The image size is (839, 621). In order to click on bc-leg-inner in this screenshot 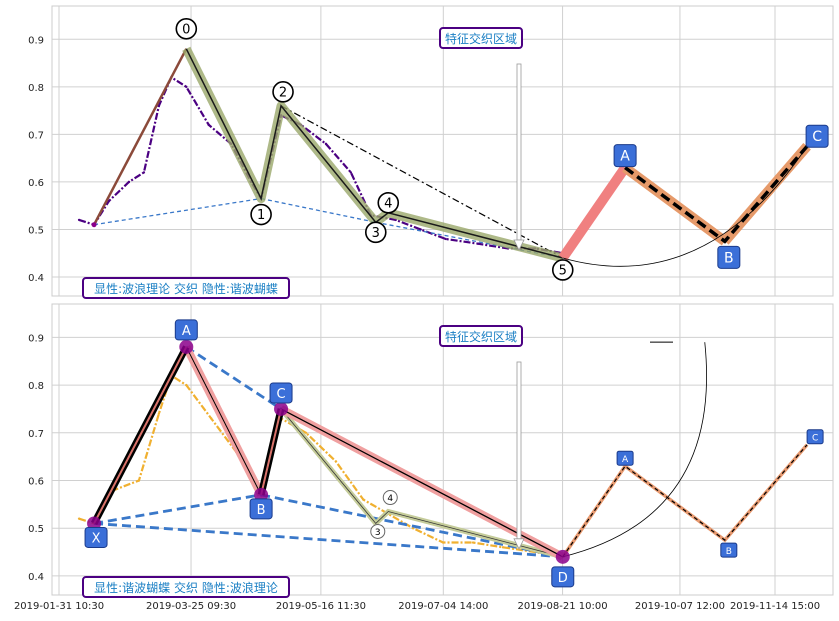, I will do `click(271, 452)`.